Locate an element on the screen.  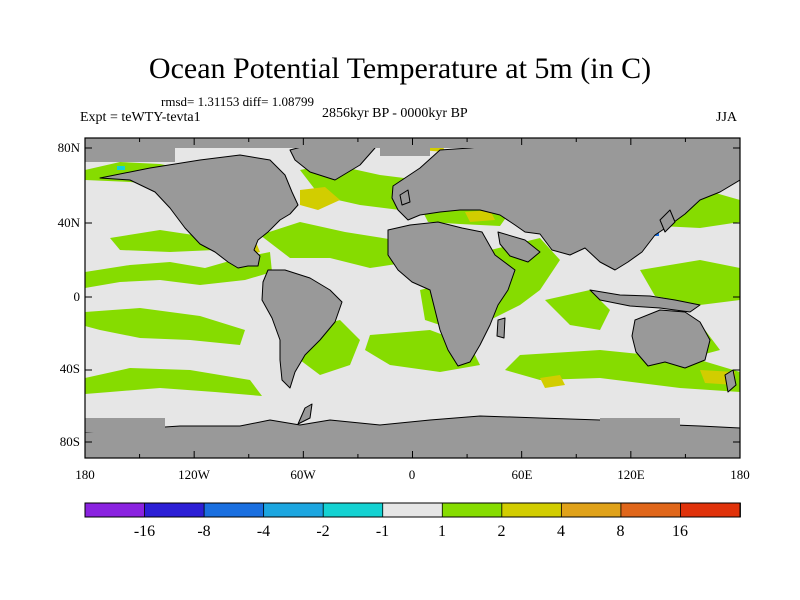
x-tick-180w: 180 is located at coordinates (85, 474).